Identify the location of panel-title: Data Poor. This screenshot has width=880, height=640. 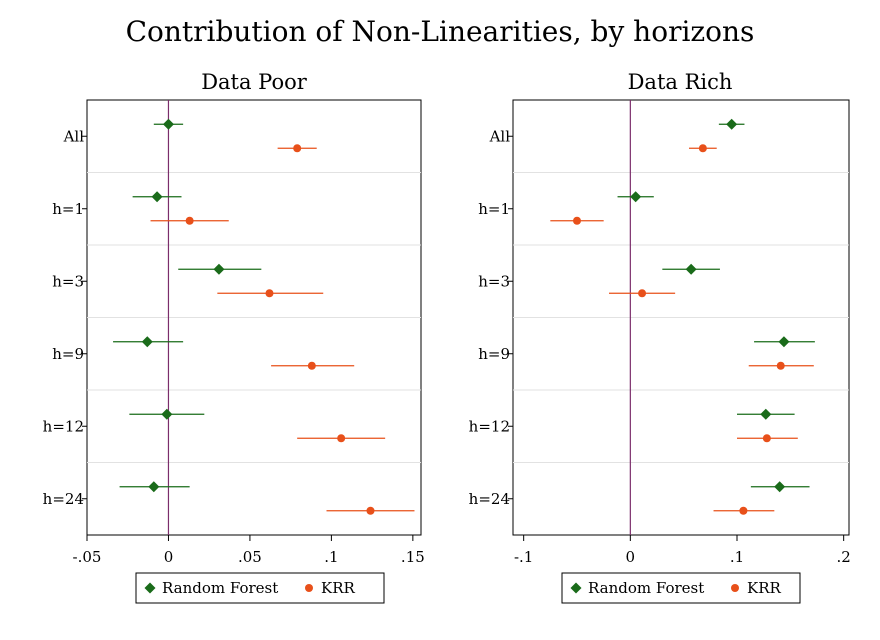
(254, 82).